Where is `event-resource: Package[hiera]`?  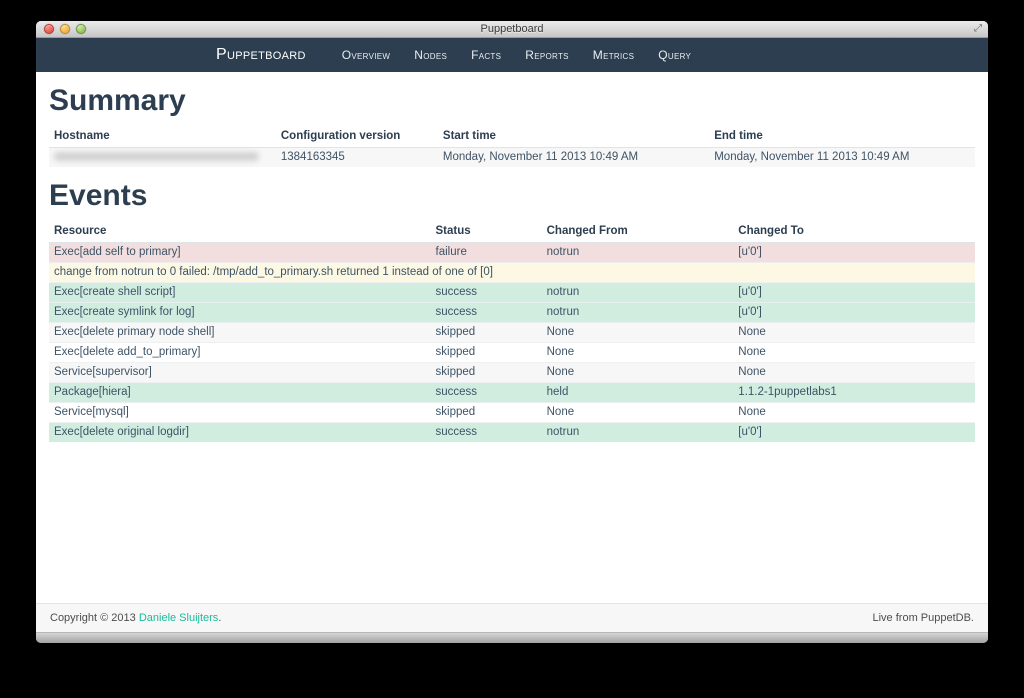 event-resource: Package[hiera] is located at coordinates (240, 392).